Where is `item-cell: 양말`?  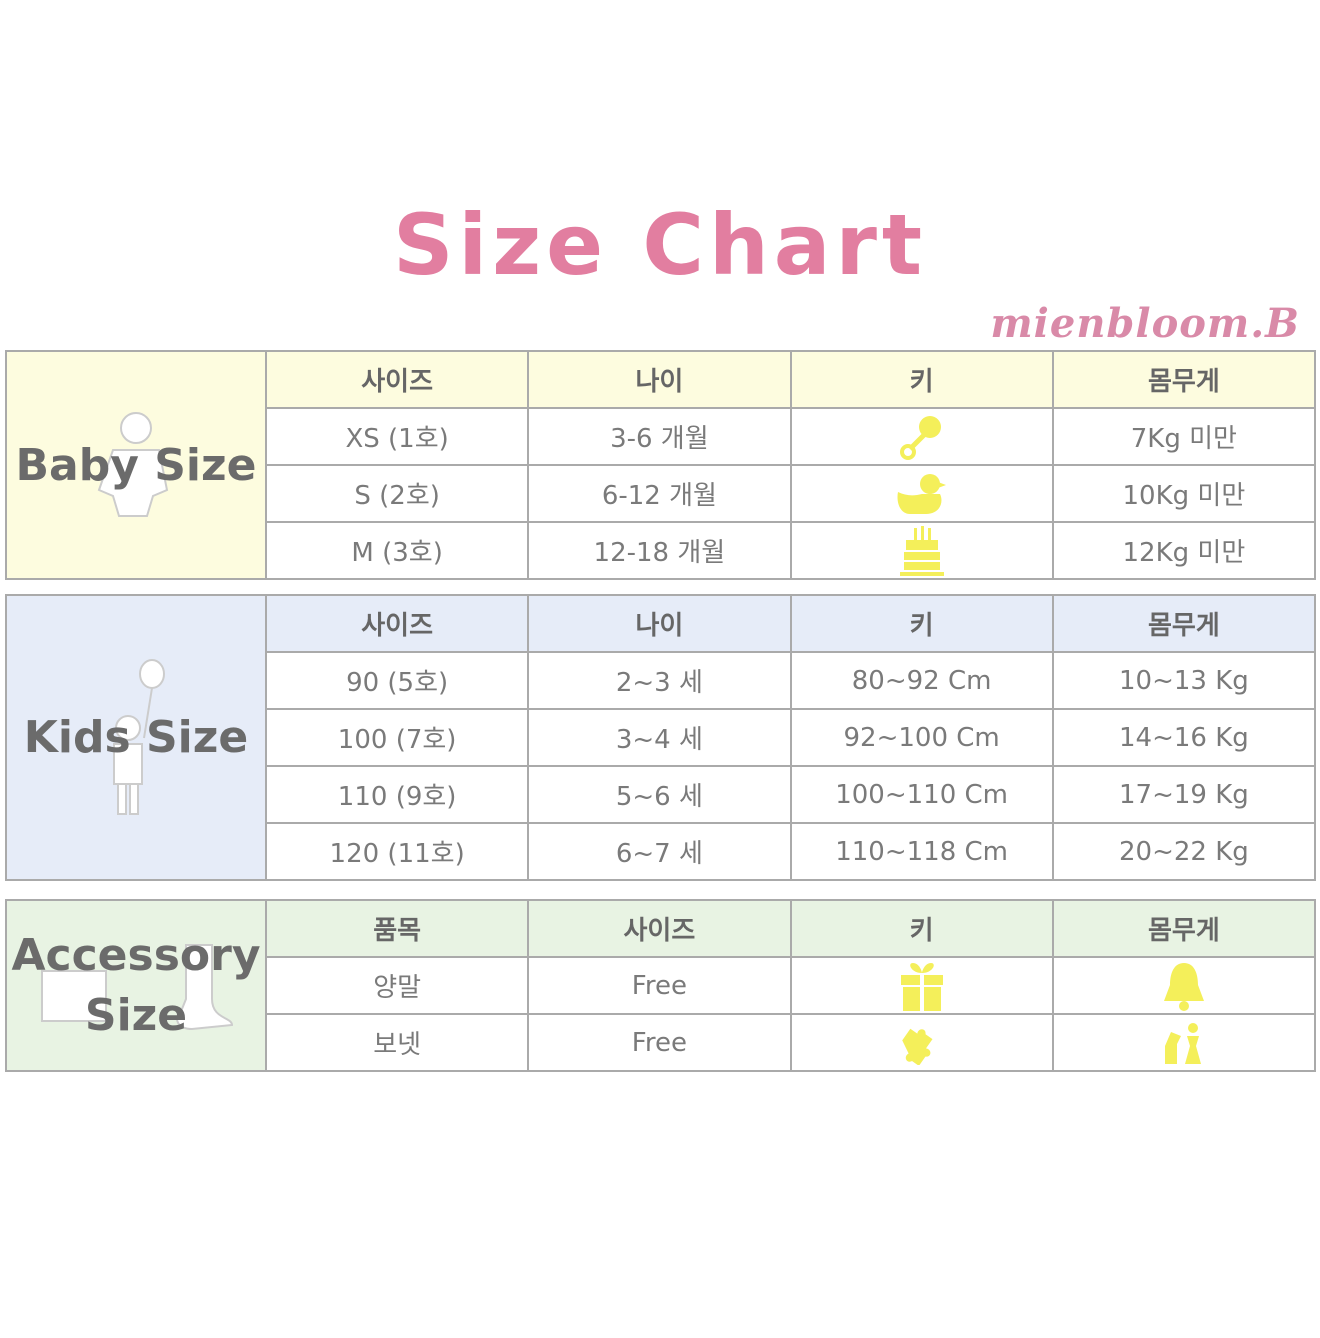 item-cell: 양말 is located at coordinates (397, 985).